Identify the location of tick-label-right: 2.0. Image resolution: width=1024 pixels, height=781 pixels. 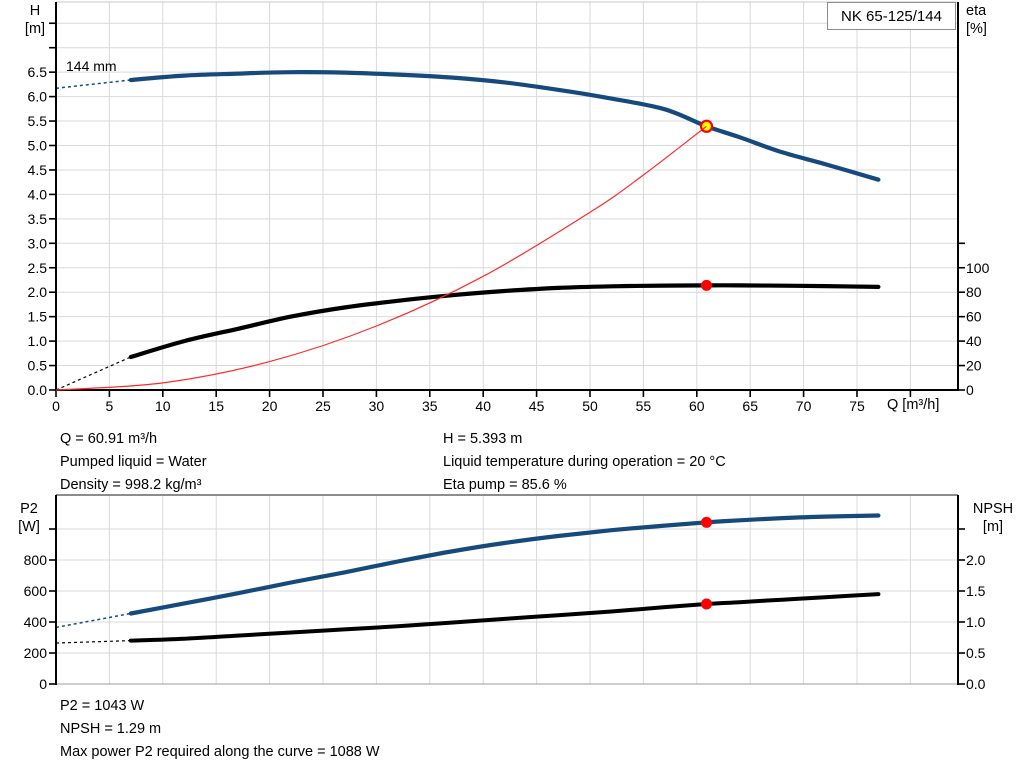
(976, 560).